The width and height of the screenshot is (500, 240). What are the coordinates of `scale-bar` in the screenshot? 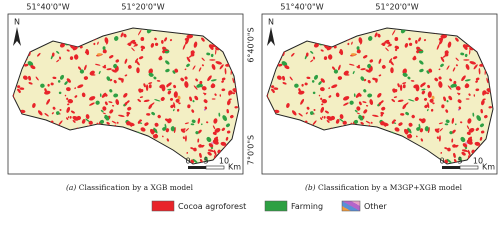 It's located at (451, 167).